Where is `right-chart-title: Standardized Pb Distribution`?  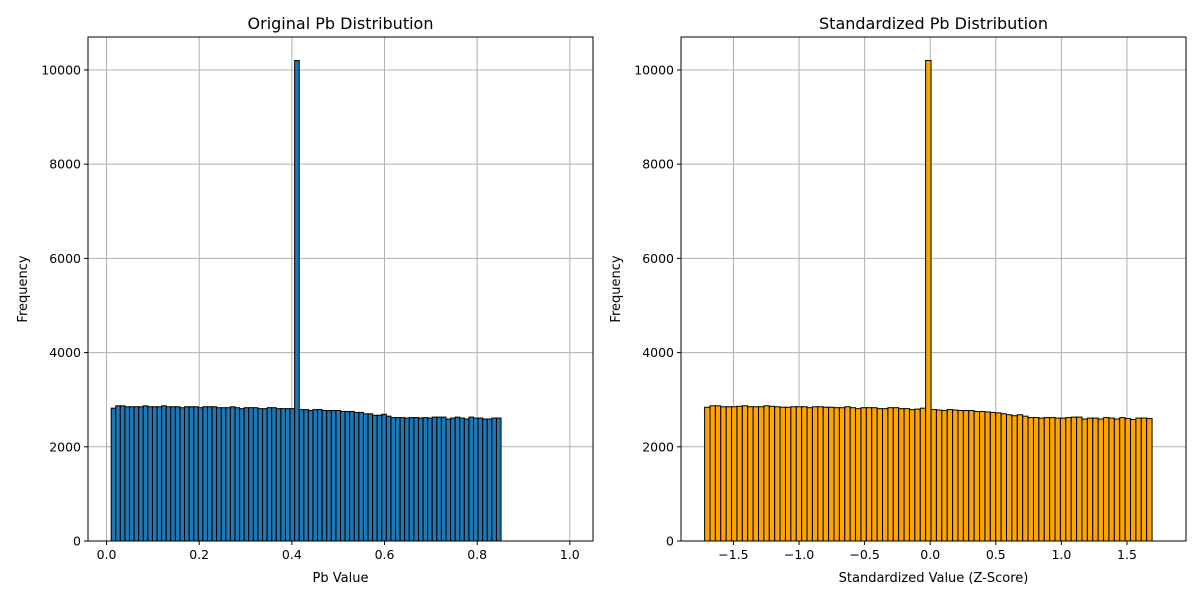
right-chart-title: Standardized Pb Distribution is located at coordinates (933, 23).